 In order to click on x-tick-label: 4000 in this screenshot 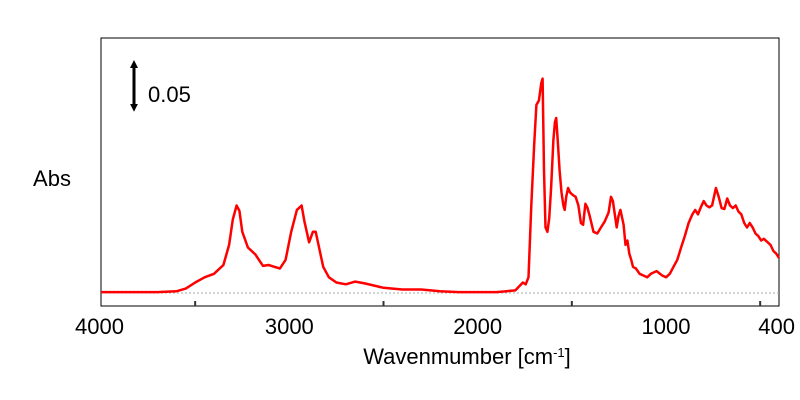, I will do `click(99, 326)`.